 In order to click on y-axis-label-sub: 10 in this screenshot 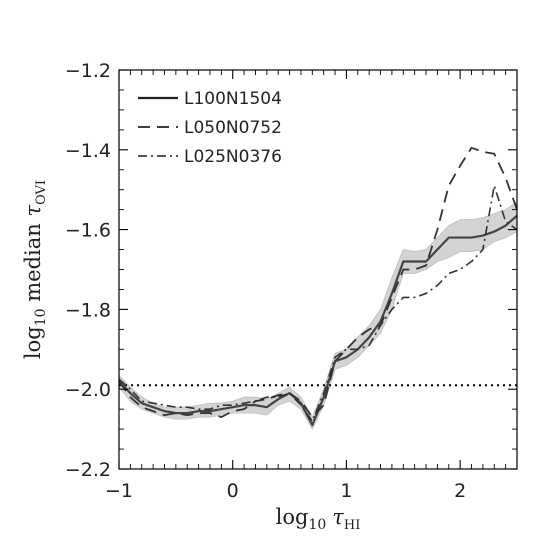, I will do `click(41, 317)`.